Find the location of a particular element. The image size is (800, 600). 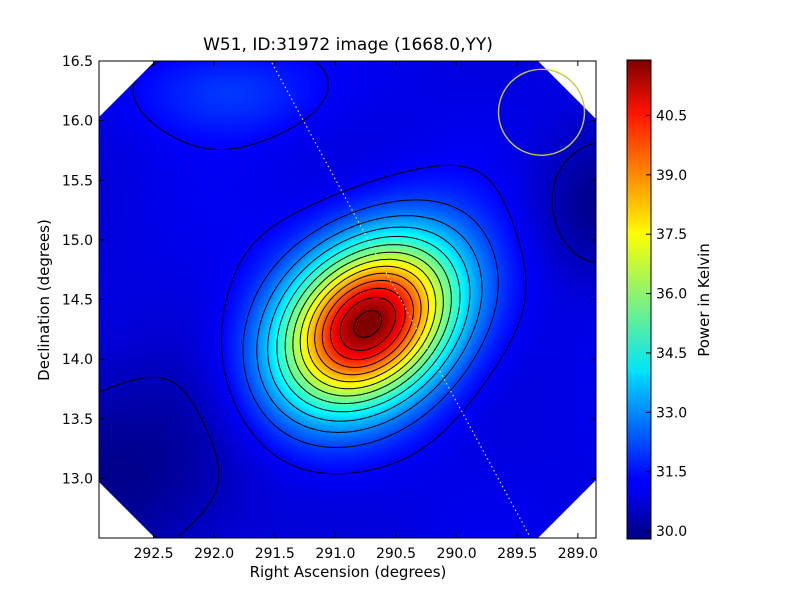

colorbar-tick-label: 30.0 is located at coordinates (671, 532).